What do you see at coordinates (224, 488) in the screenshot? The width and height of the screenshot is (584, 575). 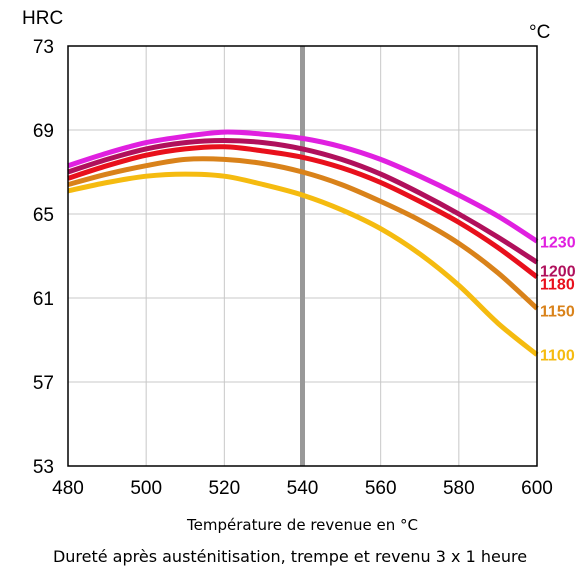 I see `x-tick-label: 520` at bounding box center [224, 488].